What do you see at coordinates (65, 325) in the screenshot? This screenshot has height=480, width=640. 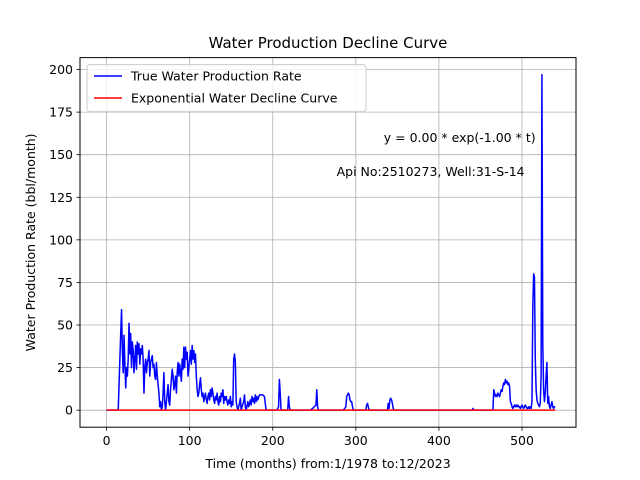 I see `y-tick-label: 50` at bounding box center [65, 325].